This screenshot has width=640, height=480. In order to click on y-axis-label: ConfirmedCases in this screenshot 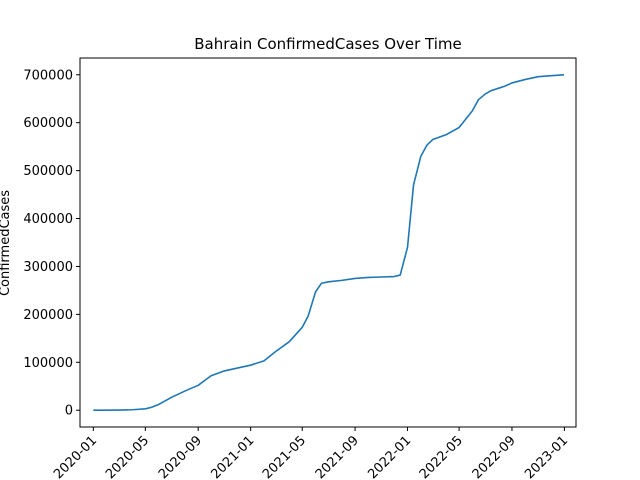, I will do `click(6, 243)`.